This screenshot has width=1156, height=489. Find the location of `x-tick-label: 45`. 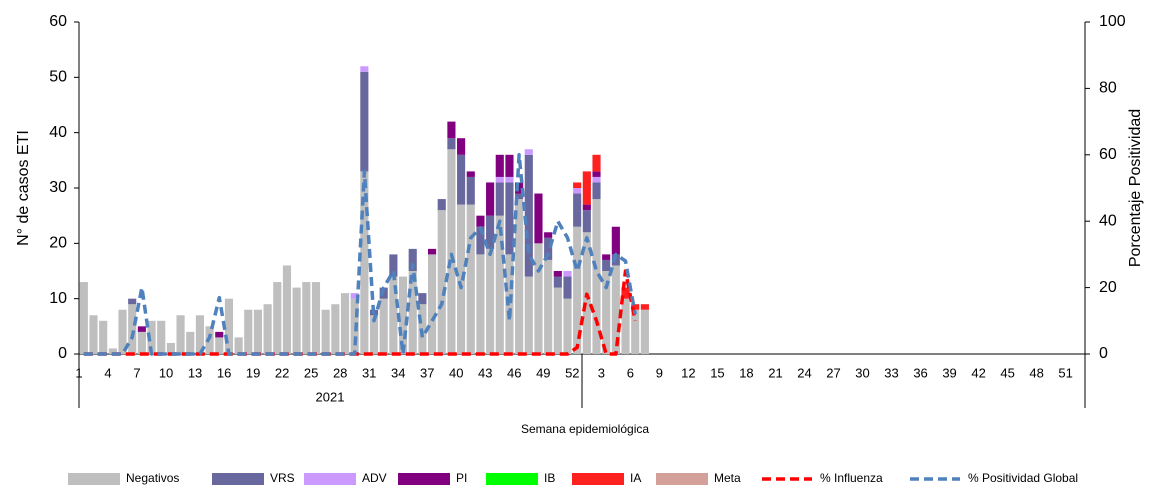

x-tick-label: 45 is located at coordinates (1007, 372).